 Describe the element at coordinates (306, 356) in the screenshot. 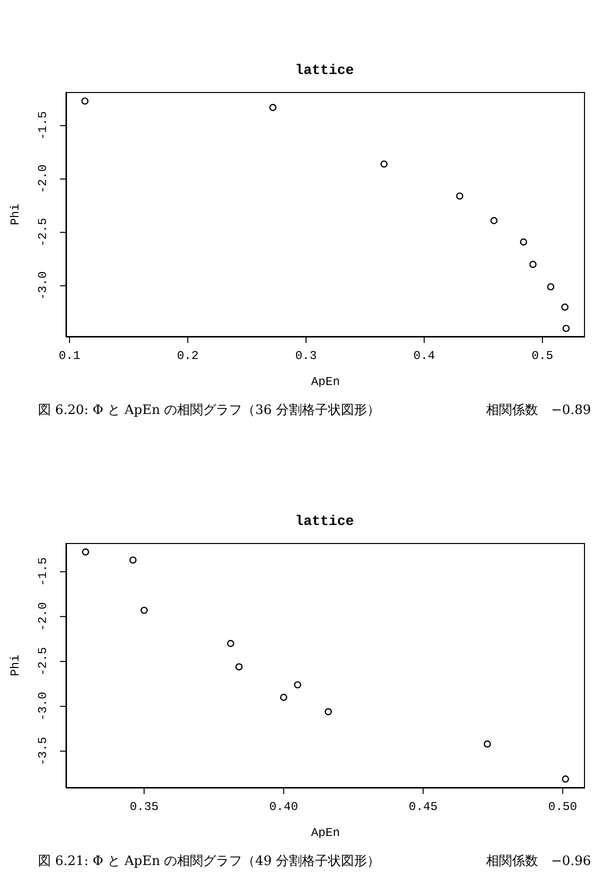

I see `x-tick-label: 0.3` at that location.